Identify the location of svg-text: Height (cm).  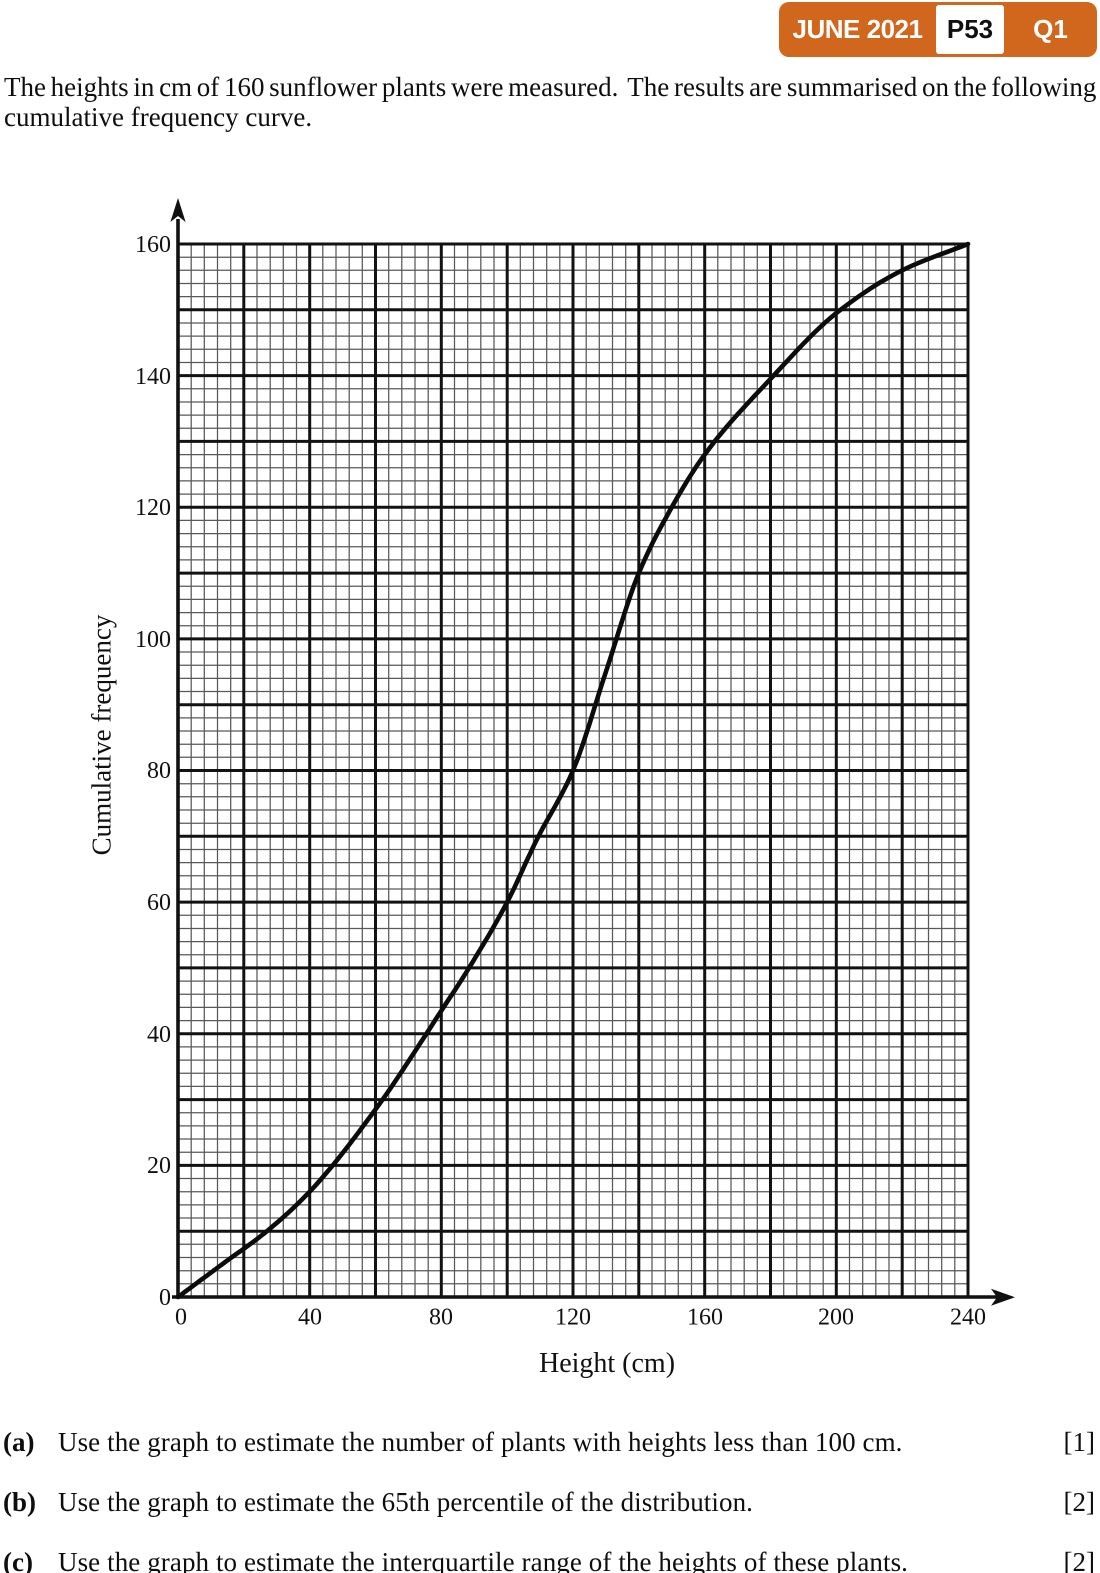
(607, 1363).